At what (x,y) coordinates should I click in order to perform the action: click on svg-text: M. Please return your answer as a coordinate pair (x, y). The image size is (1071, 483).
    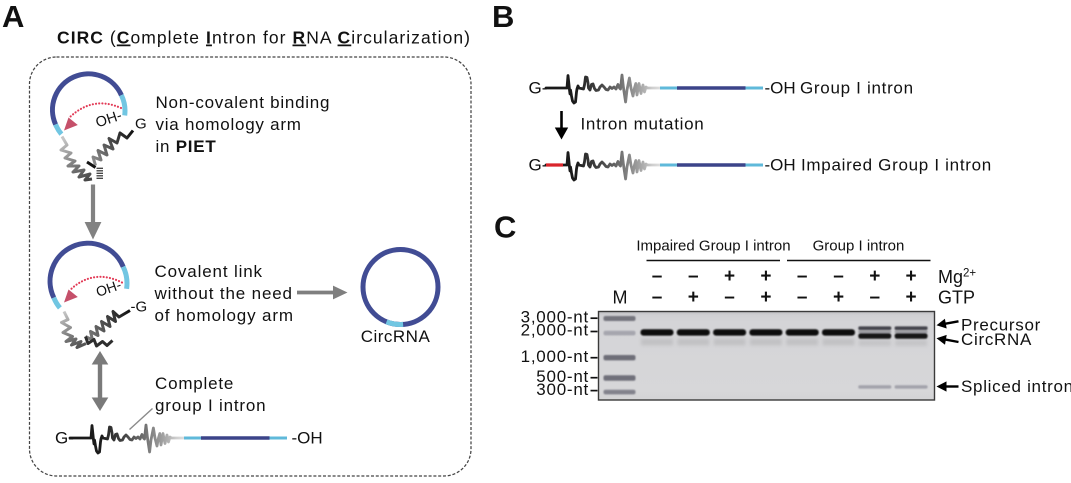
    Looking at the image, I should click on (620, 298).